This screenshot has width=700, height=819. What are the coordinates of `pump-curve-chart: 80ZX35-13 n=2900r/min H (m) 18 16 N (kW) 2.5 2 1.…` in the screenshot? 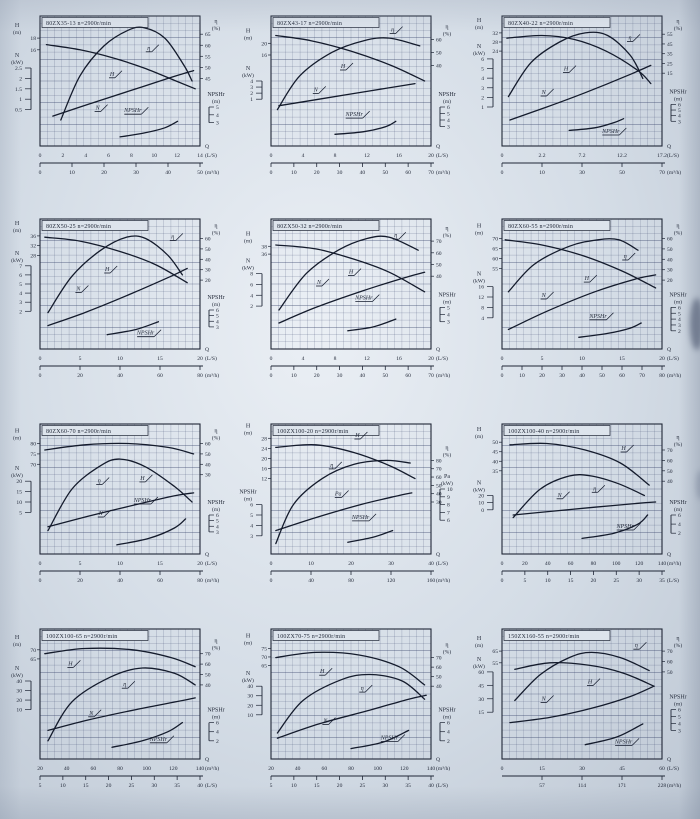 It's located at (119, 107).